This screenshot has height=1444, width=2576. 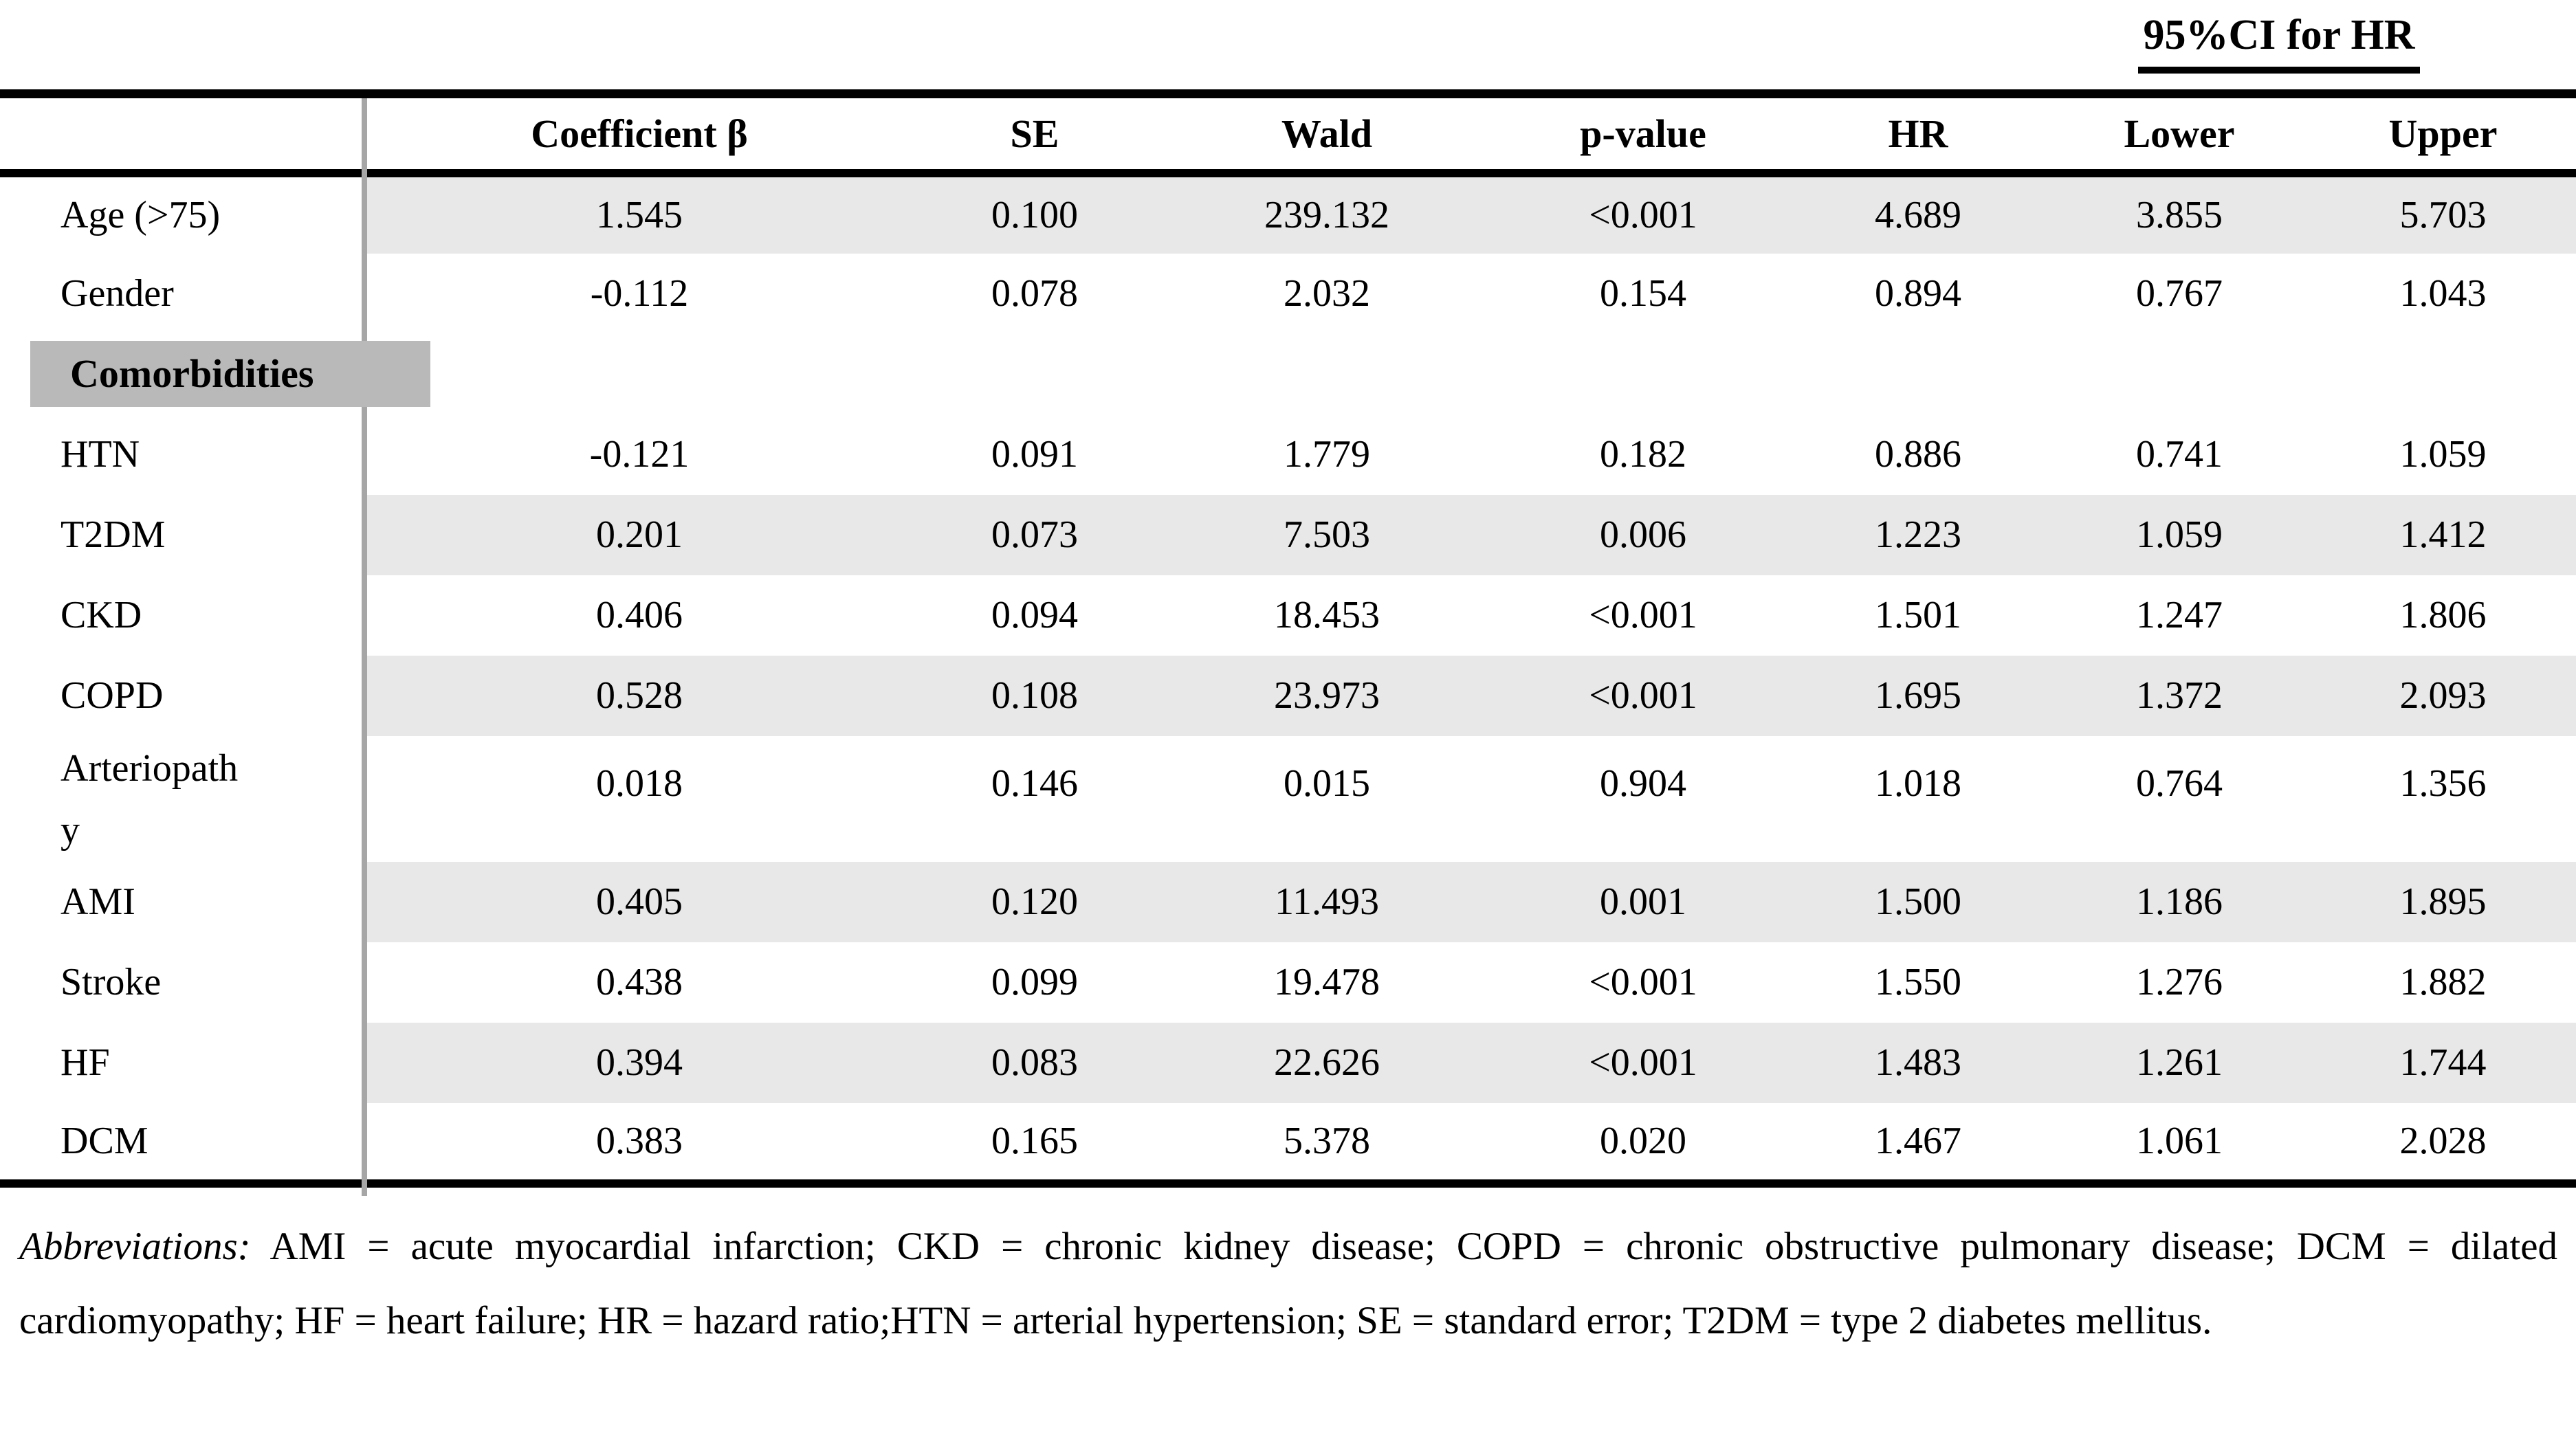 I want to click on ci-for-hr-spanner: 95%CI for HR, so click(x=2279, y=42).